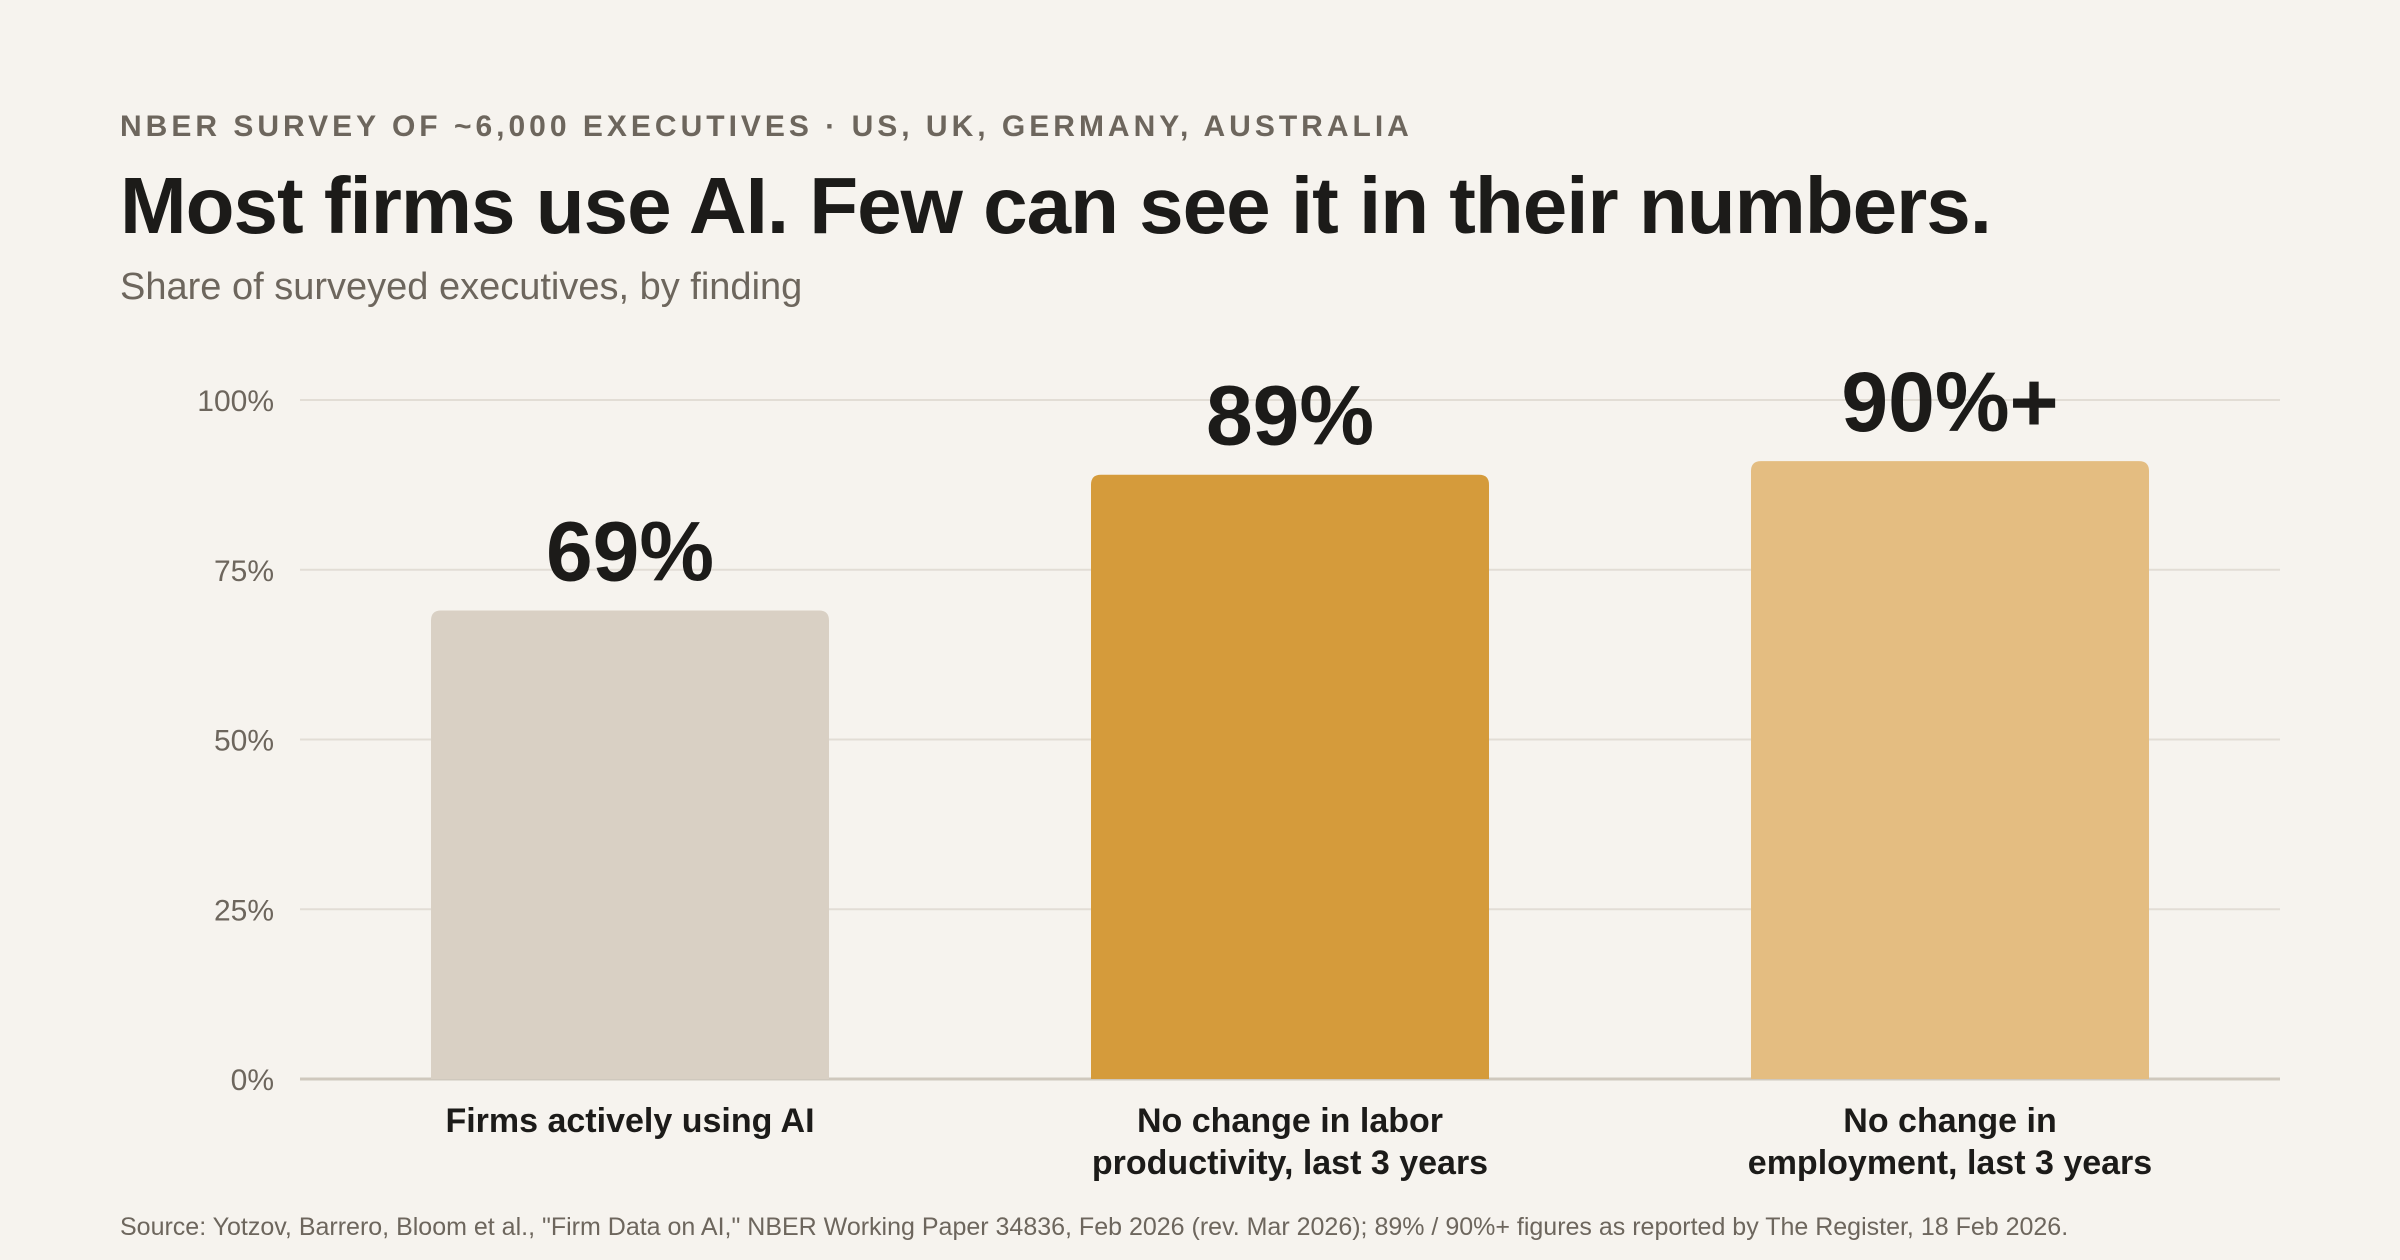  Describe the element at coordinates (244, 741) in the screenshot. I see `y-tick-label: 50%` at that location.